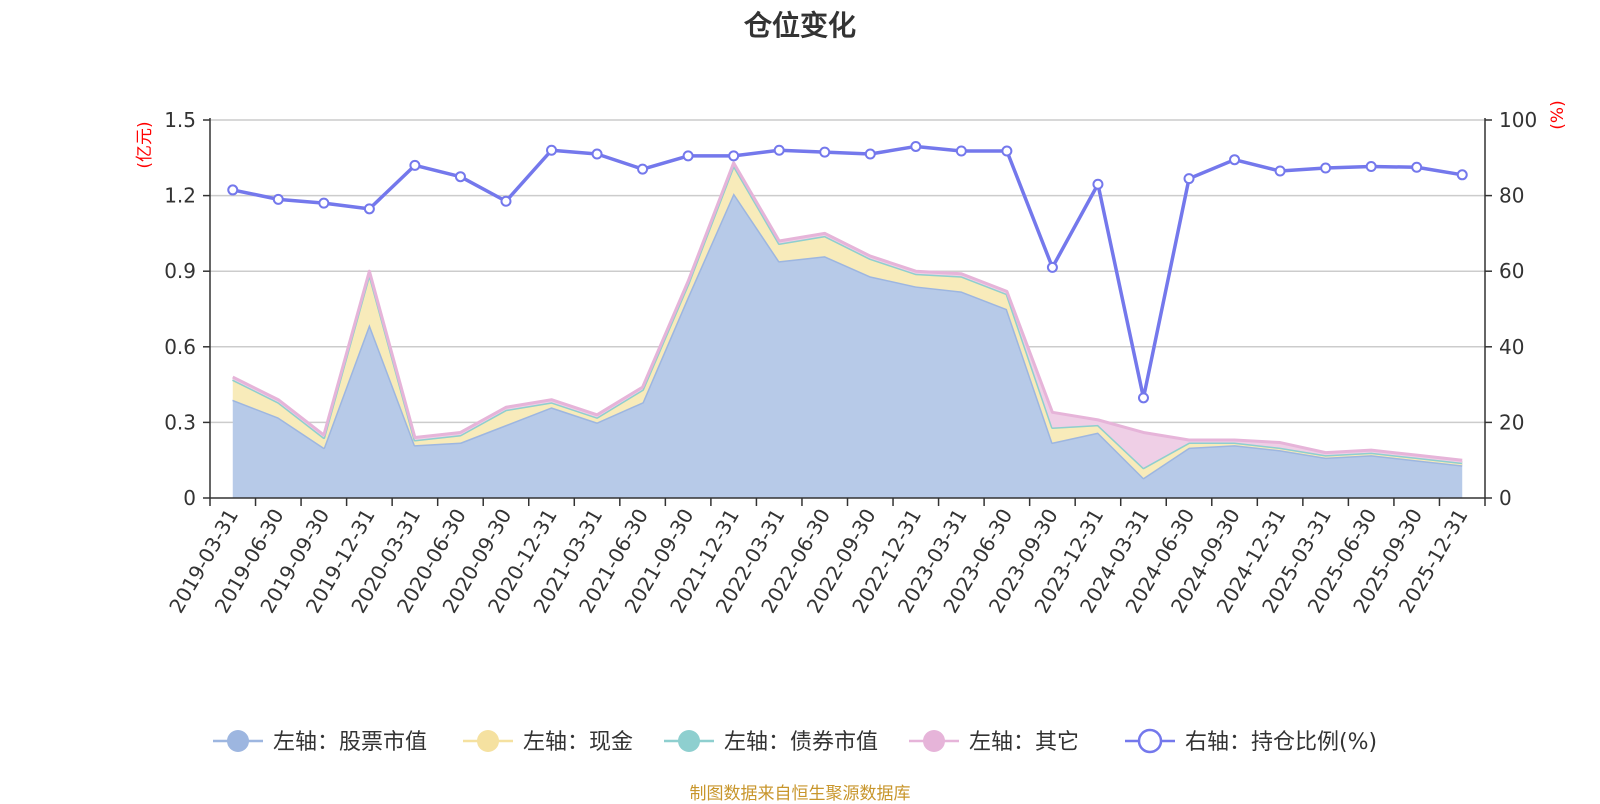 The width and height of the screenshot is (1600, 804). Describe the element at coordinates (1024, 742) in the screenshot. I see `legend-label: 左轴：其它` at that location.